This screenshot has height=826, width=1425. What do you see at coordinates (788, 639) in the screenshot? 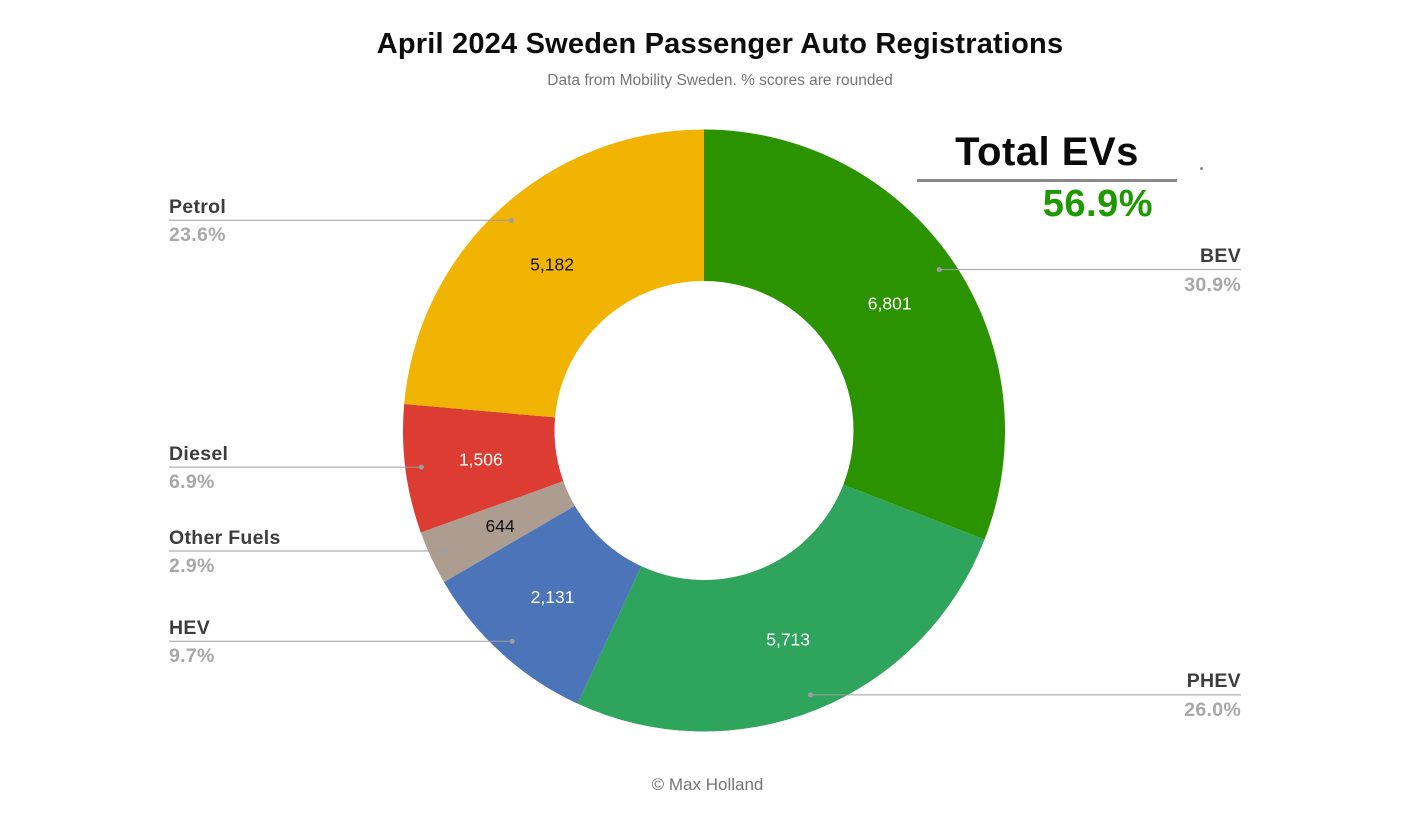
I see `slice-value-phev: 5,713` at bounding box center [788, 639].